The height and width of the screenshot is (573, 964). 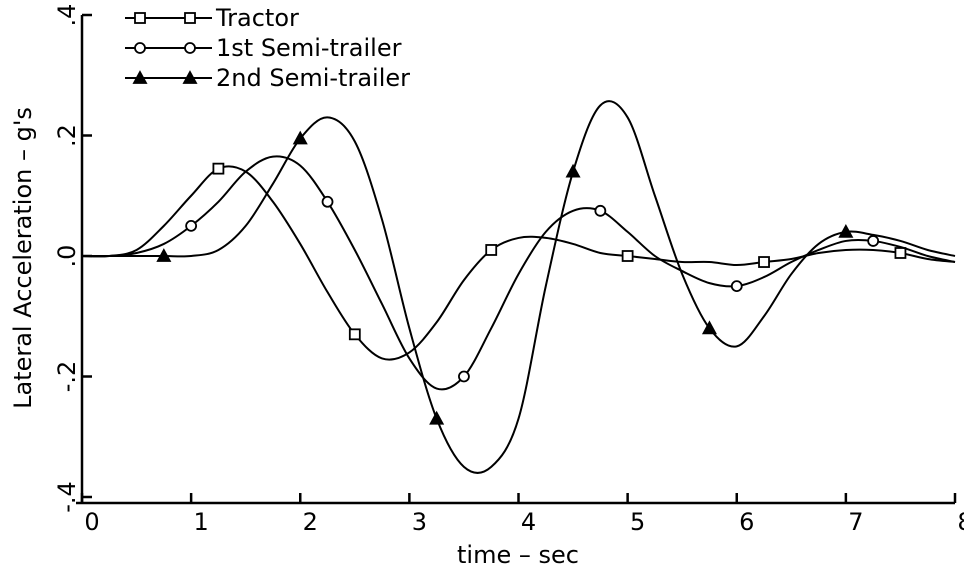 What do you see at coordinates (23, 258) in the screenshot?
I see `y-axis-label: Lateral Acceleration – g's` at bounding box center [23, 258].